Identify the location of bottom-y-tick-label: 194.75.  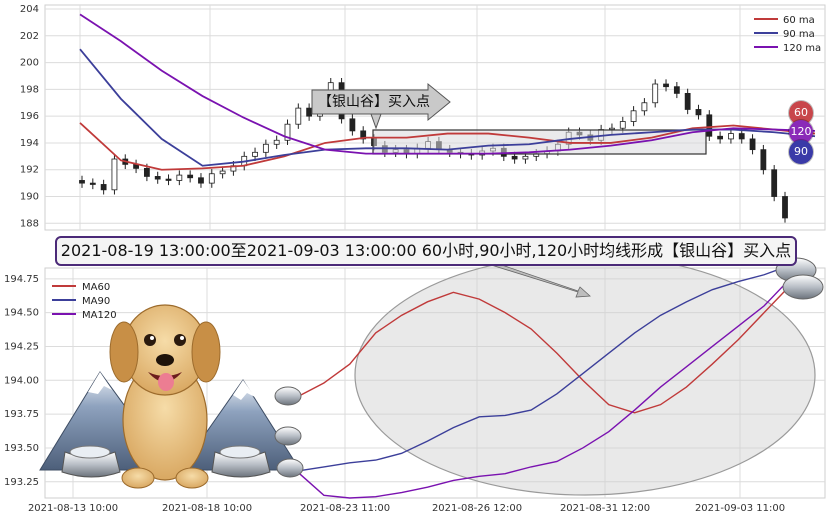
(21, 279).